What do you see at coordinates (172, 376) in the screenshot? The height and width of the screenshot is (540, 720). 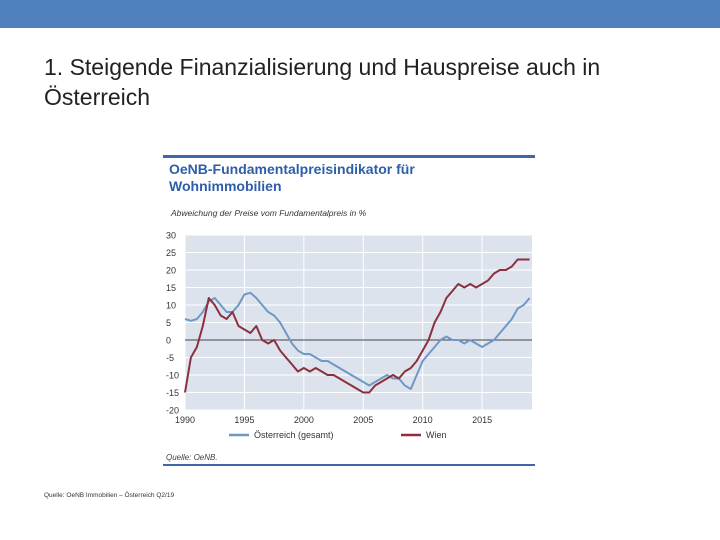 I see `y-tick-label: -10` at bounding box center [172, 376].